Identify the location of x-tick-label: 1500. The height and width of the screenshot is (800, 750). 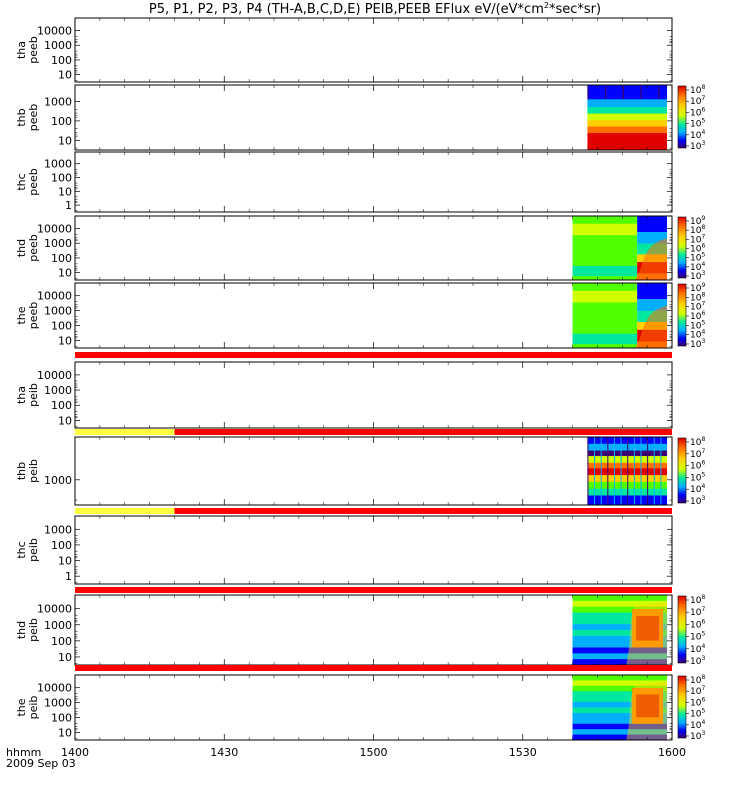
(374, 752).